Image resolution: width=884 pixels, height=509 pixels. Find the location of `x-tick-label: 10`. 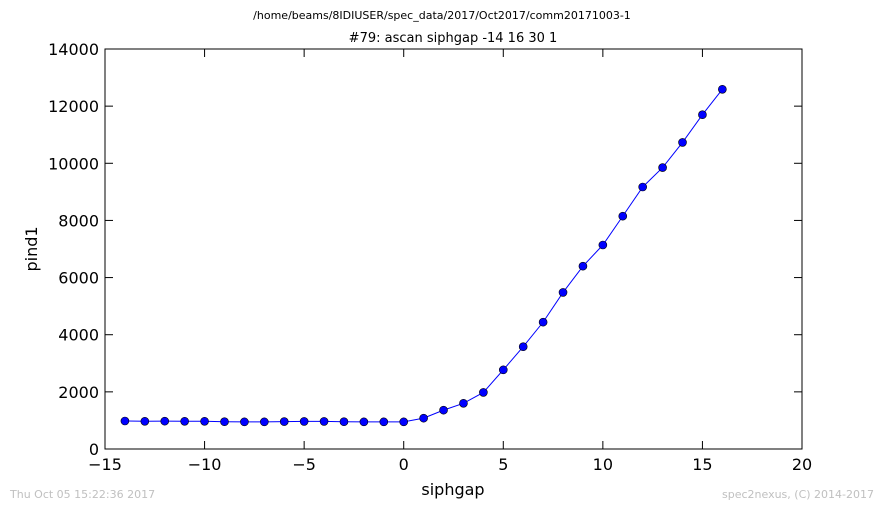

x-tick-label: 10 is located at coordinates (603, 464).